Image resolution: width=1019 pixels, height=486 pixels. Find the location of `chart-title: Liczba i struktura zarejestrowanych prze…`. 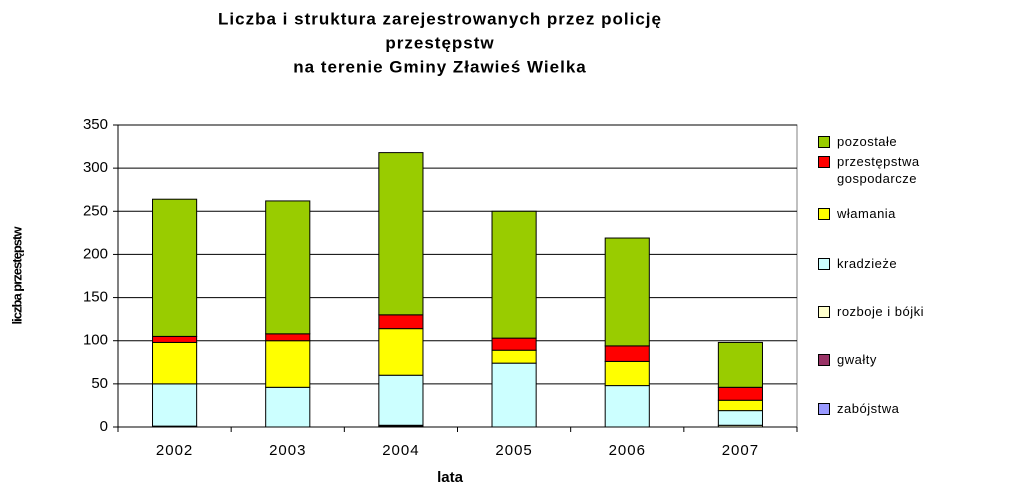

chart-title: Liczba i struktura zarejestrowanych prze… is located at coordinates (440, 18).